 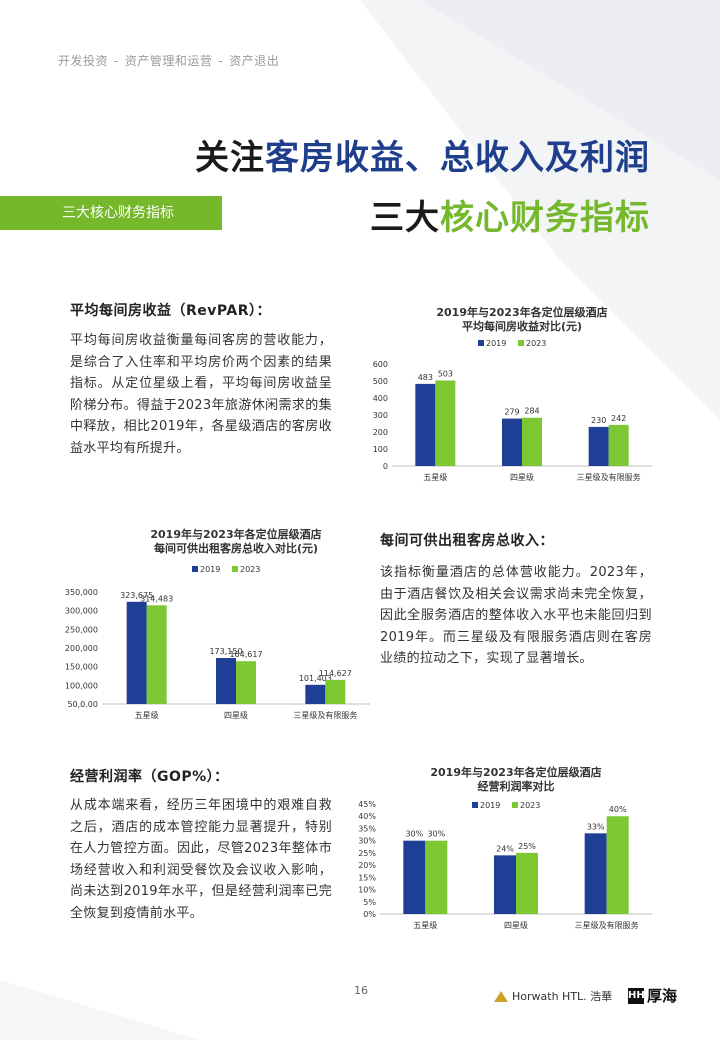 I want to click on data-label: 314,483, so click(x=156, y=598).